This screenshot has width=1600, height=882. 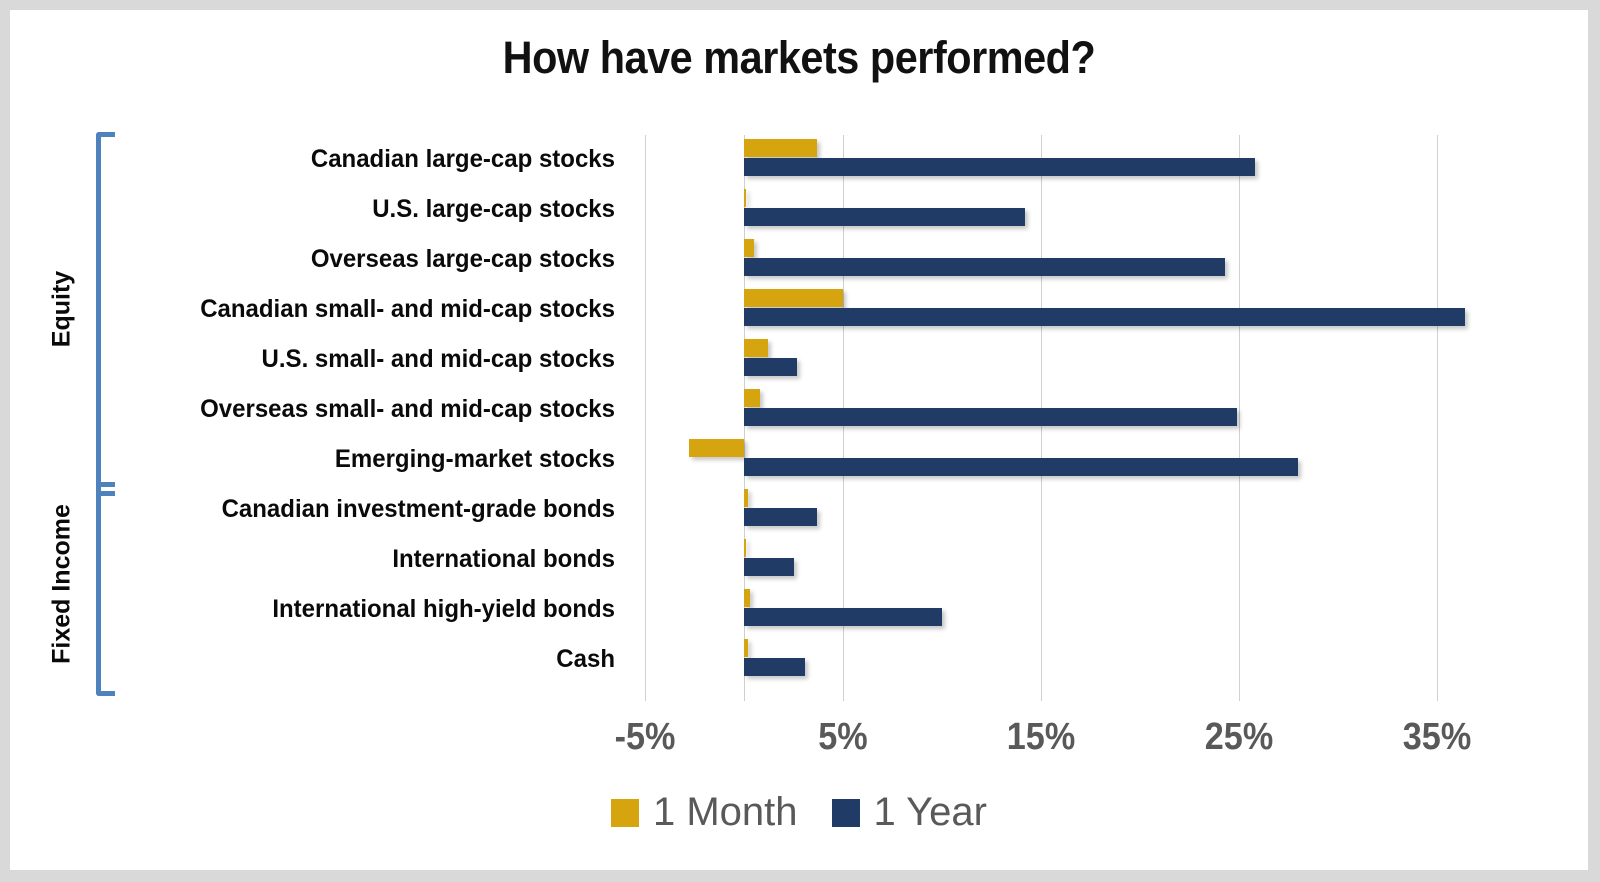 What do you see at coordinates (474, 459) in the screenshot?
I see `category-label: Emerging-market stocks` at bounding box center [474, 459].